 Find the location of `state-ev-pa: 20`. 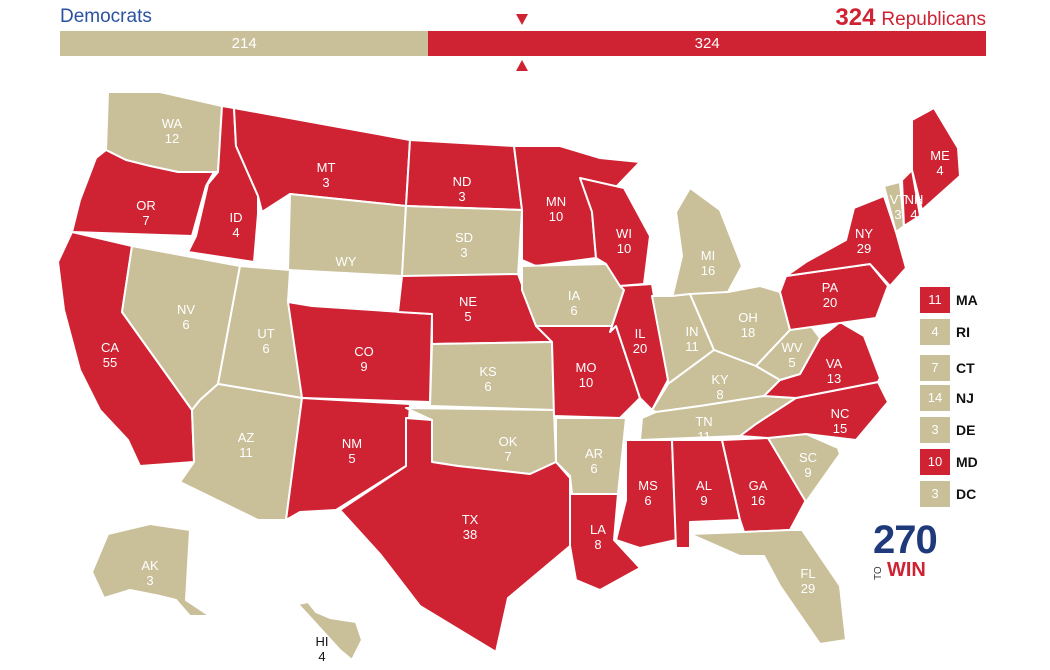

state-ev-pa: 20 is located at coordinates (830, 302).